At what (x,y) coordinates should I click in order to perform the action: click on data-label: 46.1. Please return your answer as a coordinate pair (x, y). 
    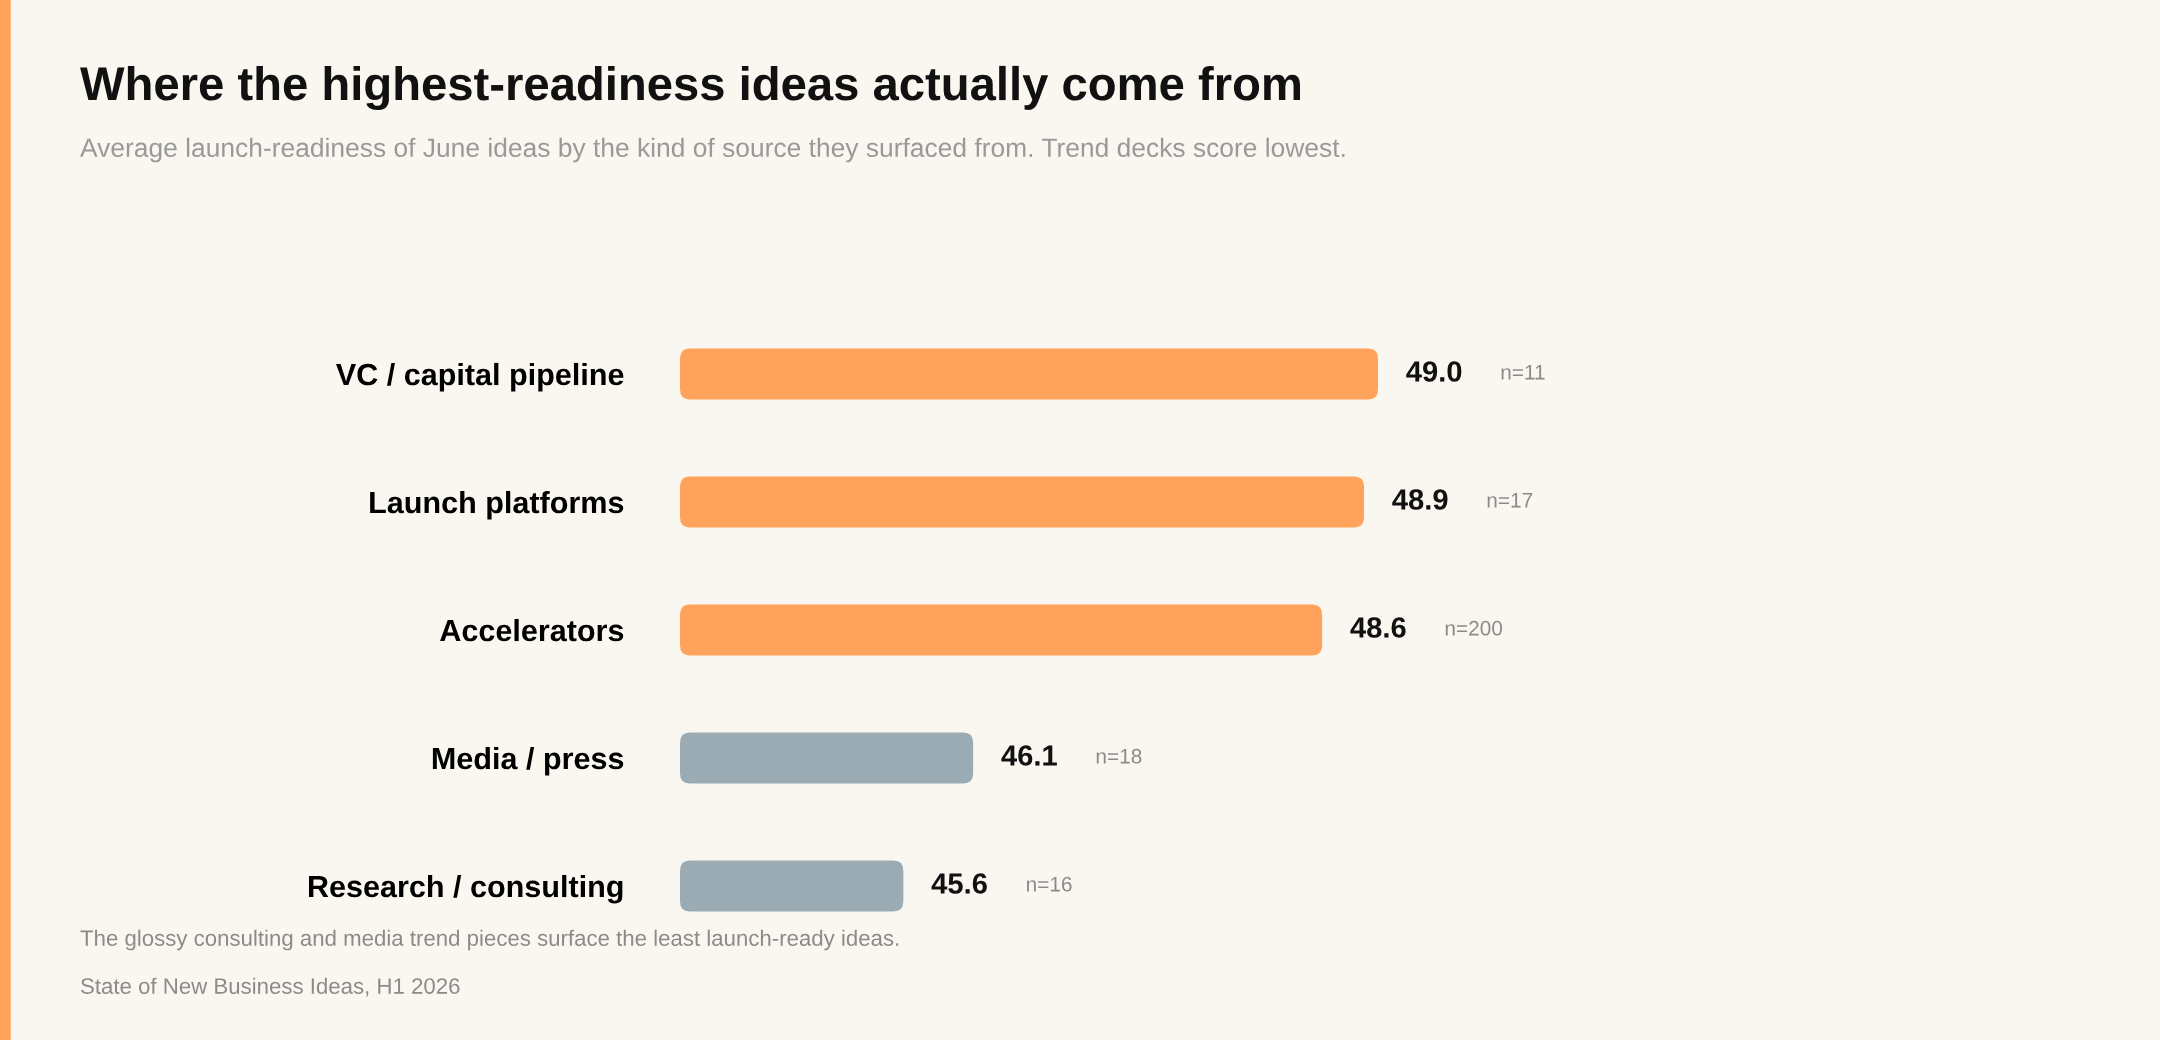
    Looking at the image, I should click on (1029, 755).